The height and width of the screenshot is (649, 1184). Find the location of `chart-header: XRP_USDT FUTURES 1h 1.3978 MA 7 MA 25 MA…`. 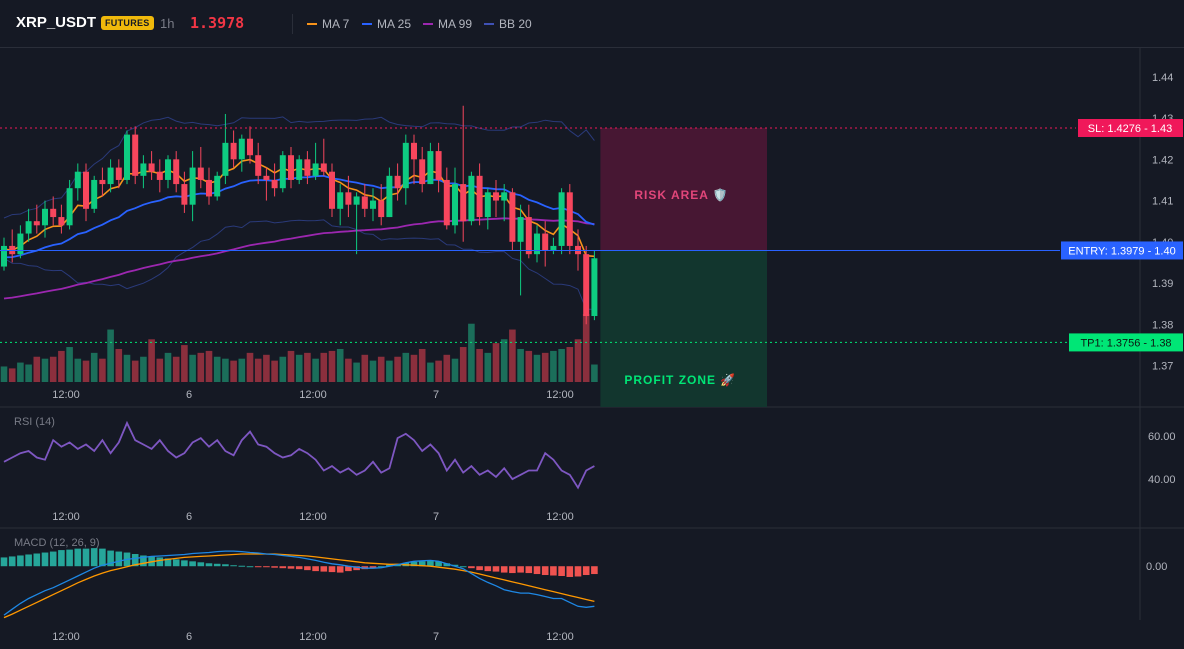

chart-header: XRP_USDT FUTURES 1h 1.3978 MA 7 MA 25 MA… is located at coordinates (592, 24).